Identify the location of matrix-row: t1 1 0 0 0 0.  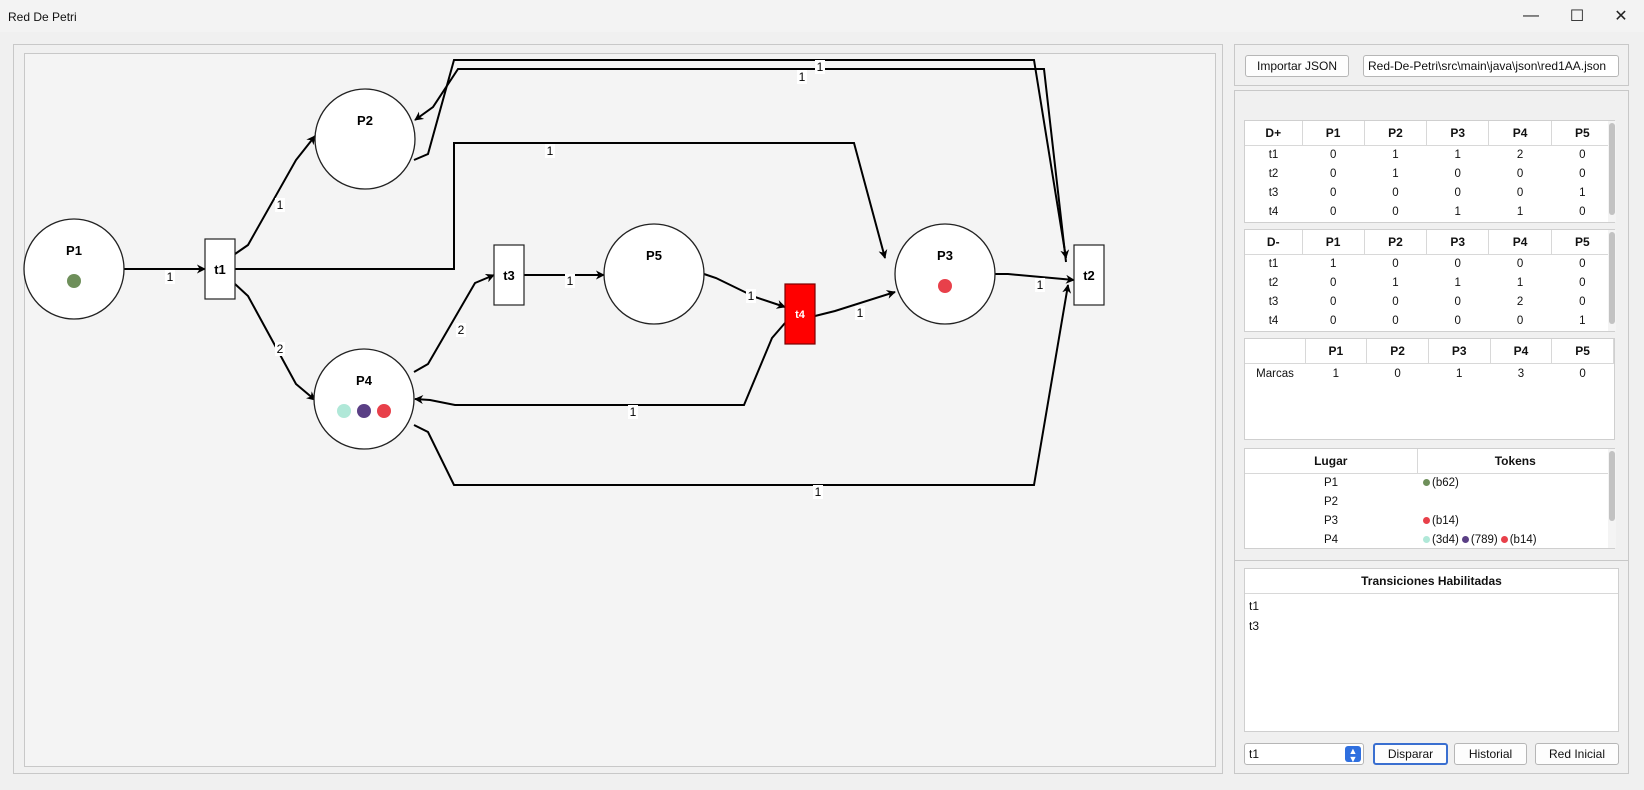
(1429, 263).